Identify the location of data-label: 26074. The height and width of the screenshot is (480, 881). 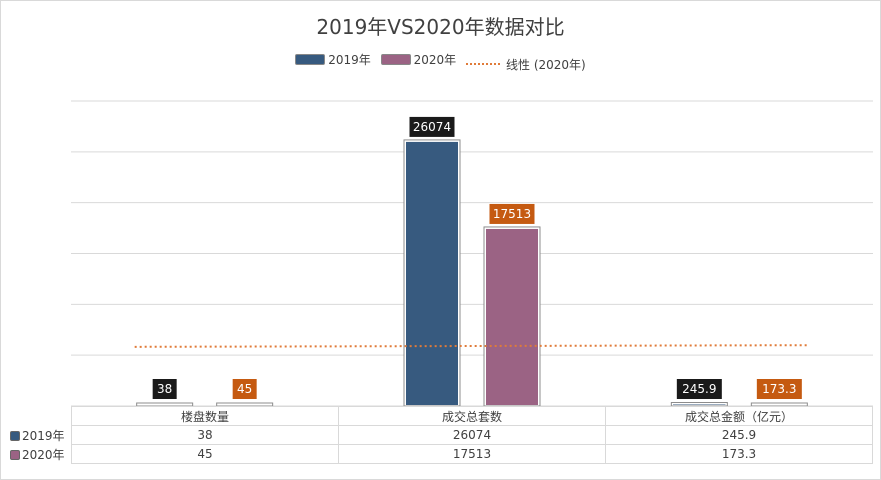
(432, 127).